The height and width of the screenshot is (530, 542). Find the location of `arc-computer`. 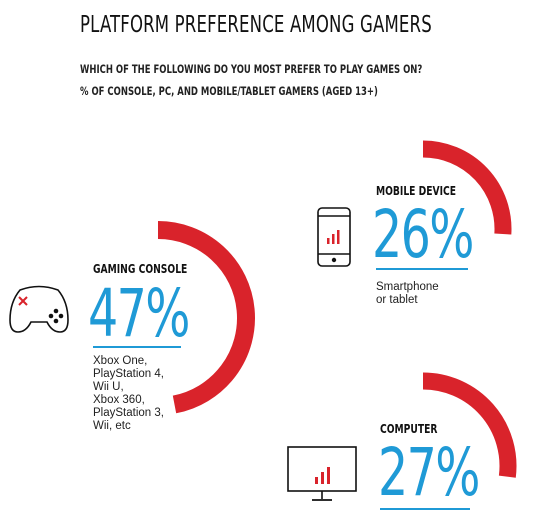

arc-computer is located at coordinates (469, 425).